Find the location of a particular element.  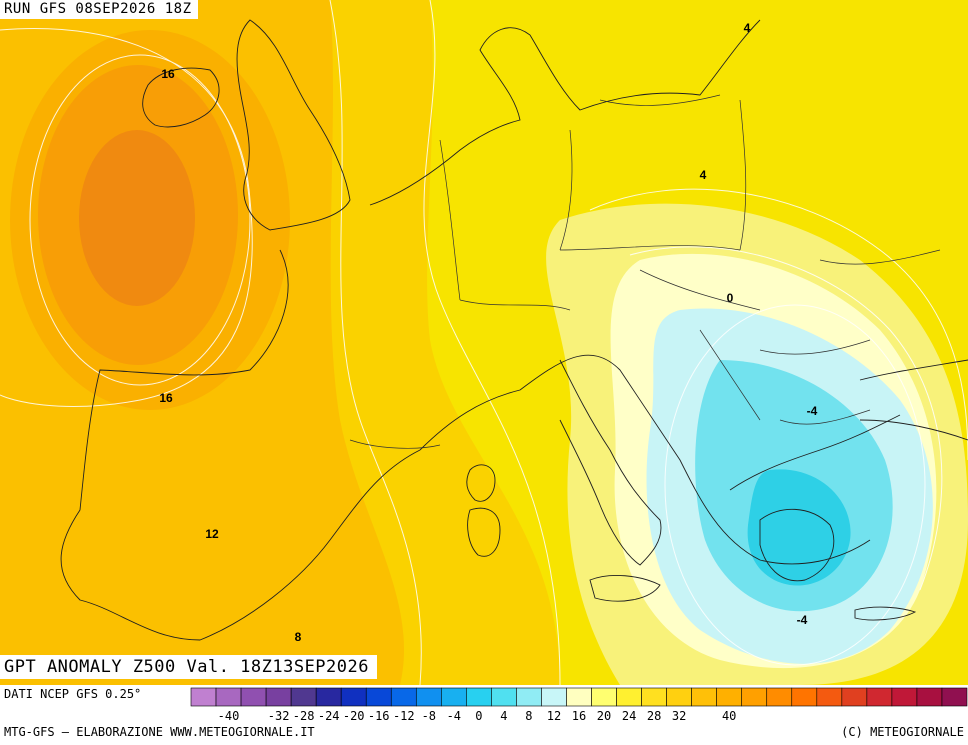

field-band-neg12 is located at coordinates (799, 527).